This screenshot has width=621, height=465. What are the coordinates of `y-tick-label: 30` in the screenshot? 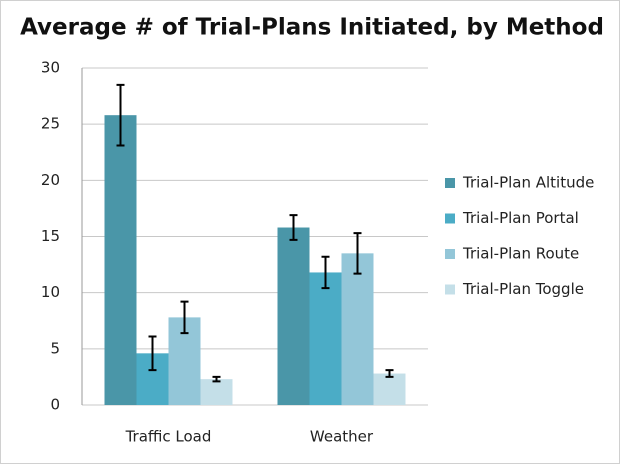 It's located at (50, 68).